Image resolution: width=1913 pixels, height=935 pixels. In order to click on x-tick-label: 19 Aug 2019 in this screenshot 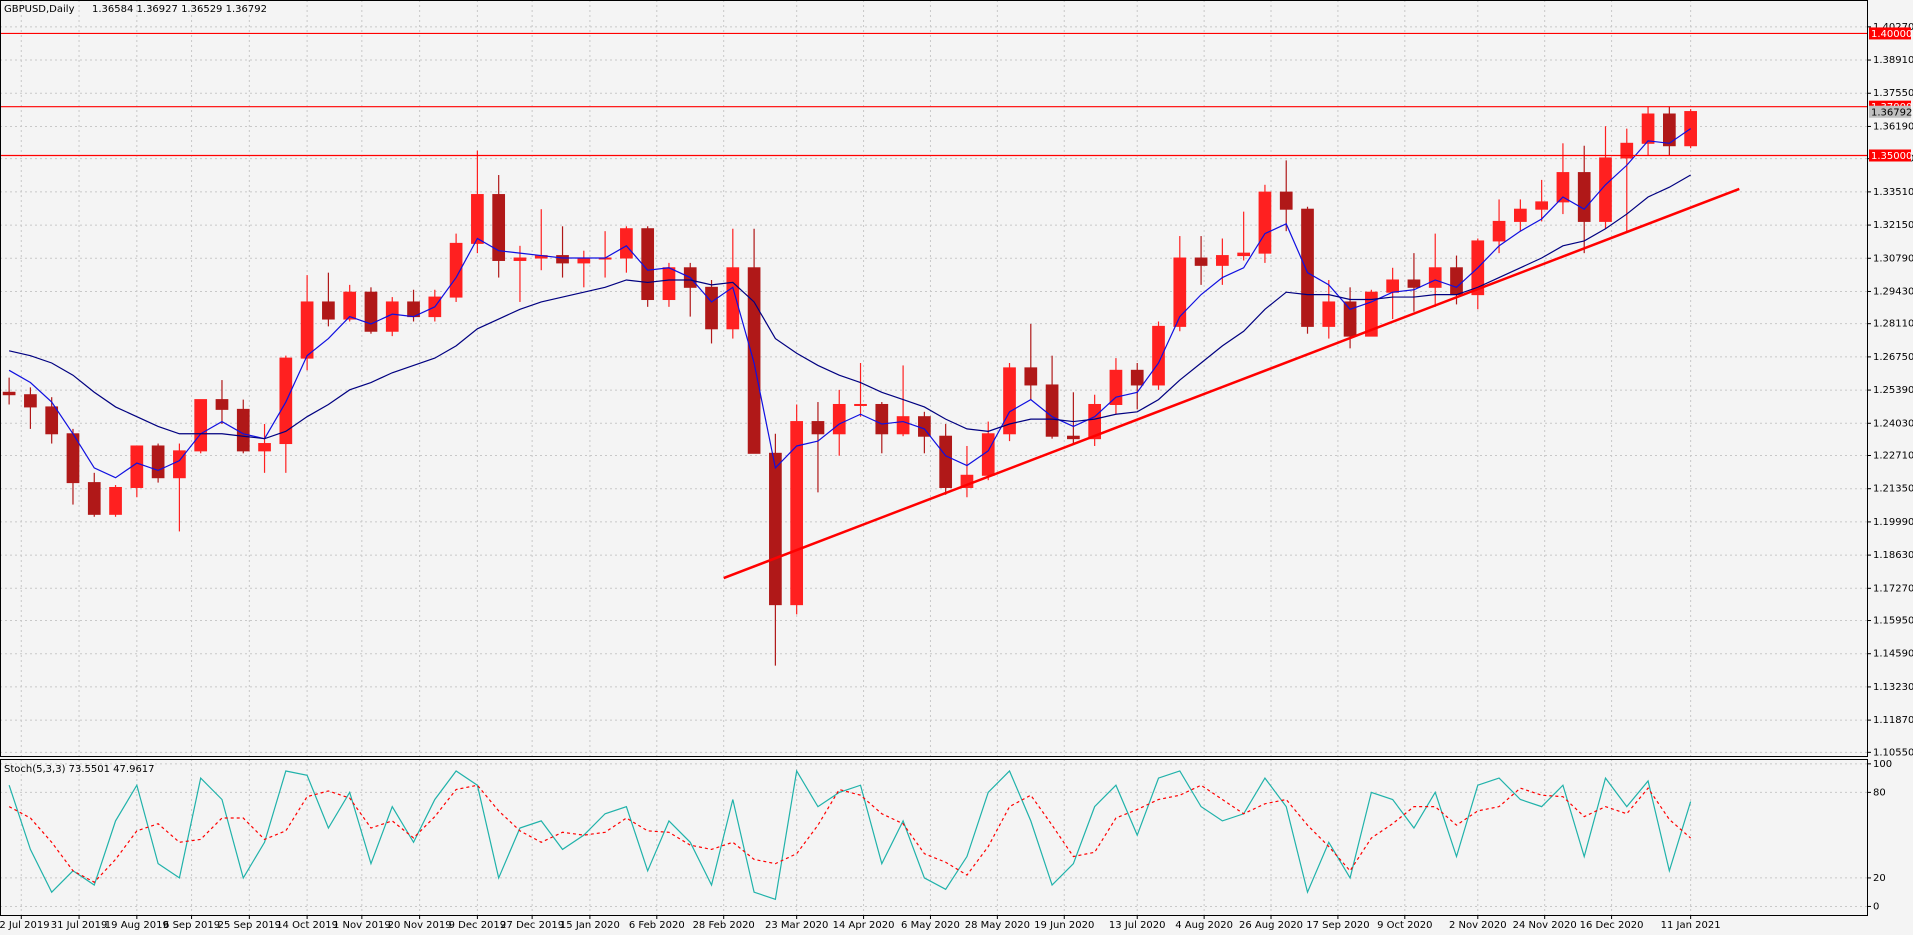, I will do `click(137, 925)`.